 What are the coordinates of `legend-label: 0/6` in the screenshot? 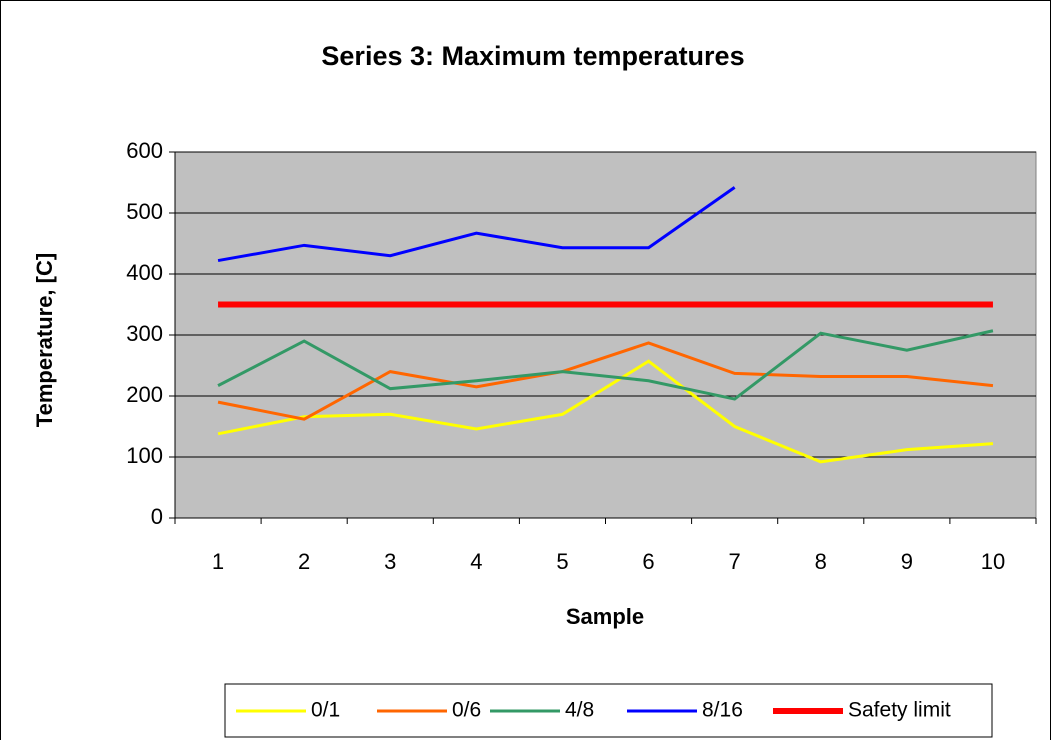 It's located at (466, 710).